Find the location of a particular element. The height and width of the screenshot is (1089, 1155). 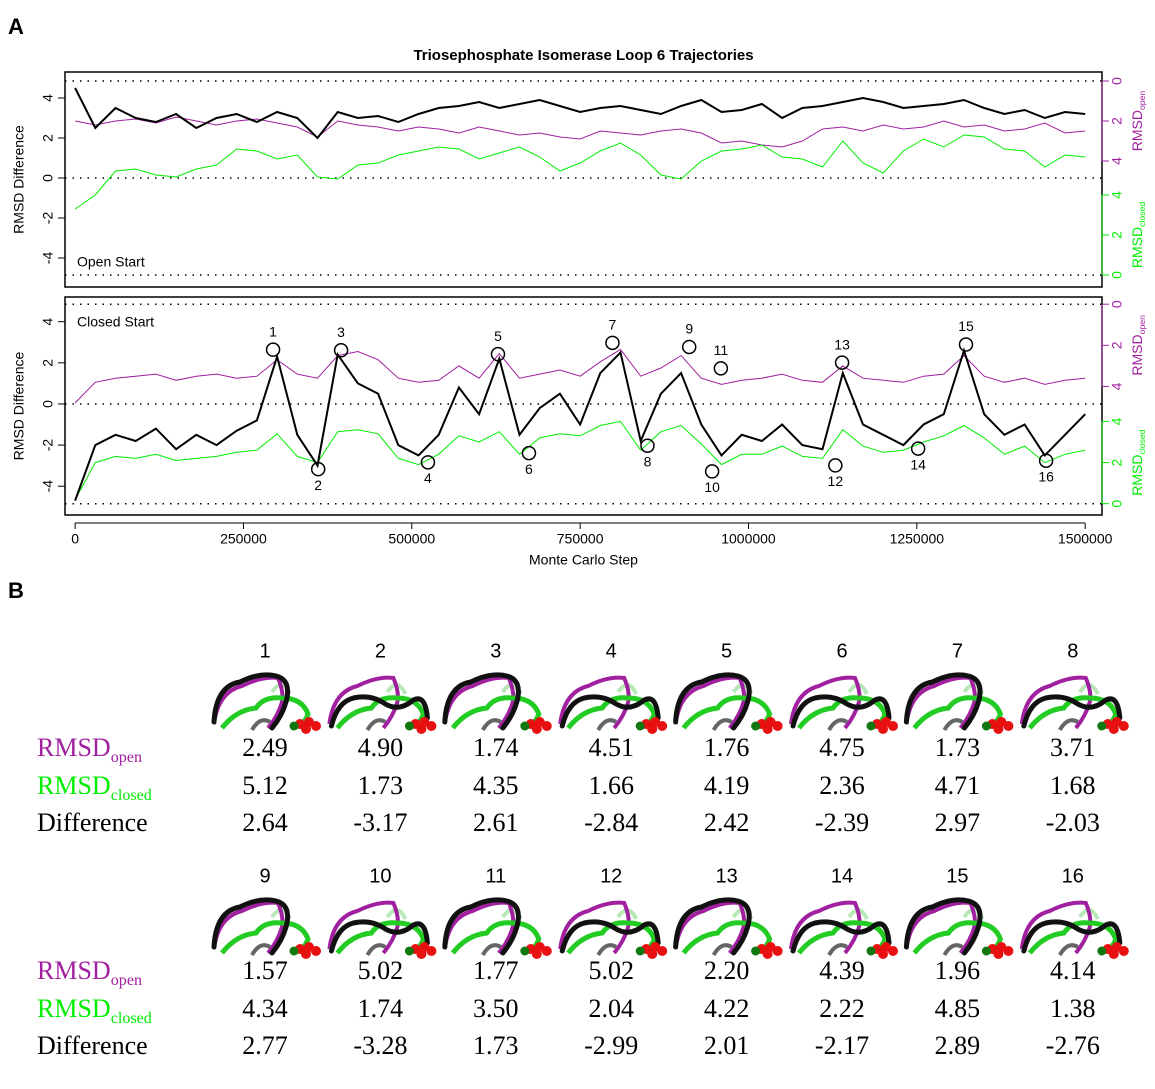

table-cell: -2.99 is located at coordinates (611, 1045).